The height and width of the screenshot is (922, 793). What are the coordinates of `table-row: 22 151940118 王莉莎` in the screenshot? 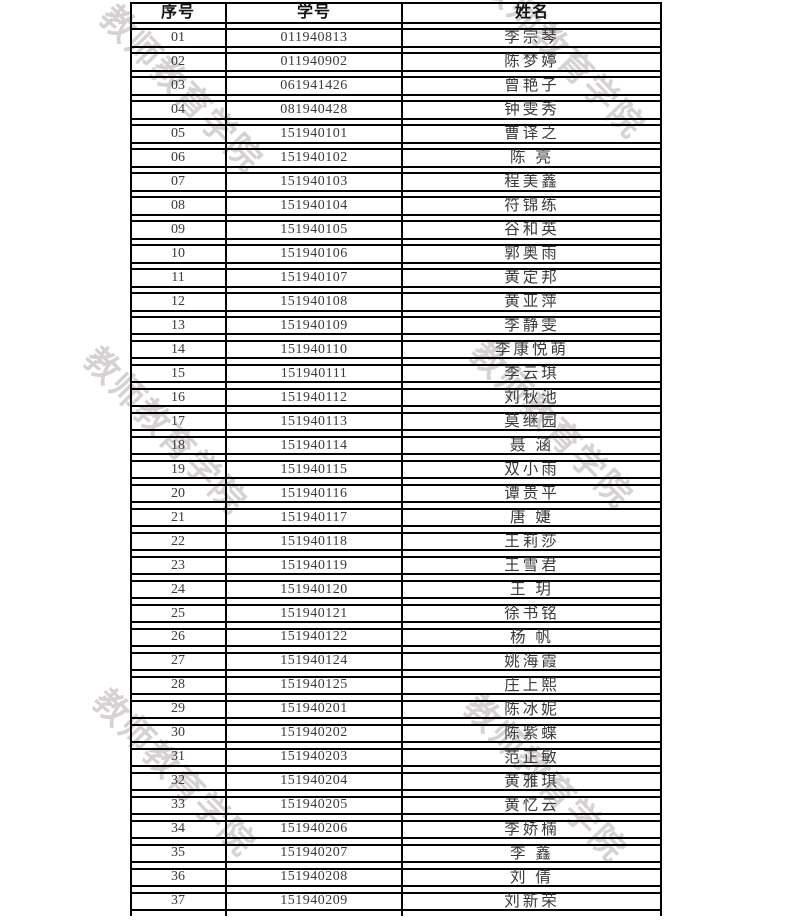 It's located at (396, 541).